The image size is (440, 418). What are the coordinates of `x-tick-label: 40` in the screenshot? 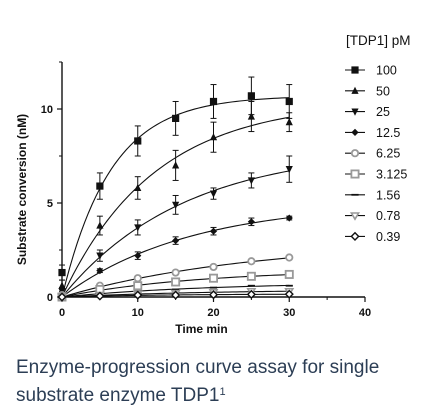 It's located at (365, 313).